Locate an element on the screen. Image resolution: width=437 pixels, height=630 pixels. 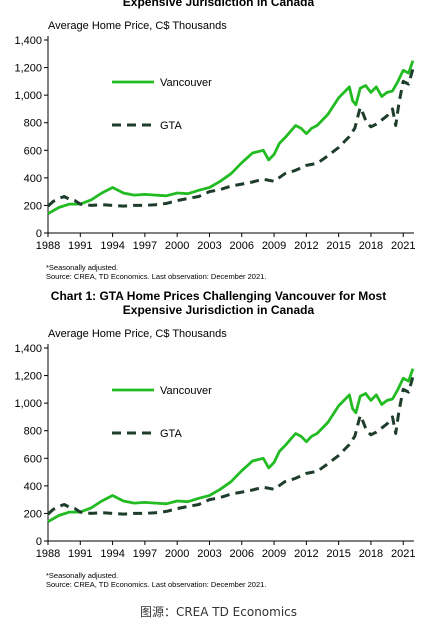
image-caption: 图源：CREA TD Economics is located at coordinates (218, 612).